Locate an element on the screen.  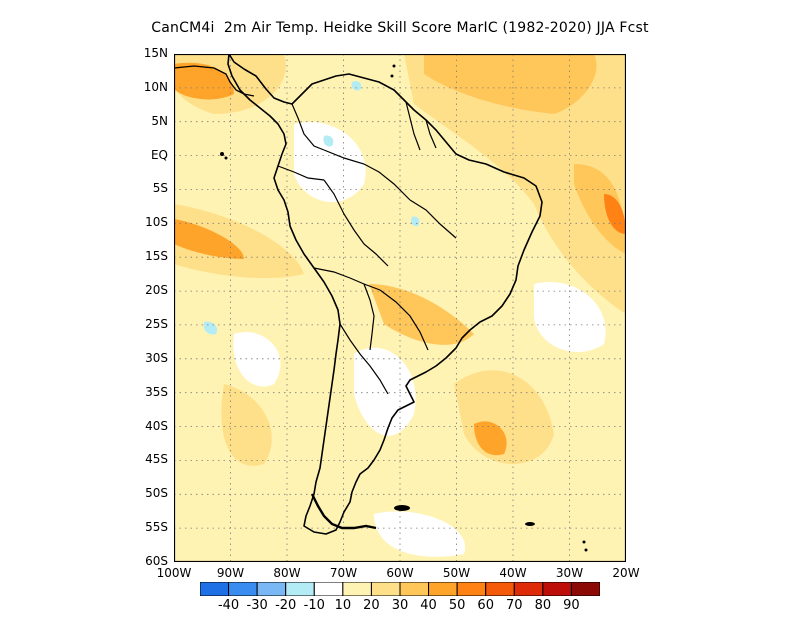
lon-tick-label: 80W is located at coordinates (287, 573).